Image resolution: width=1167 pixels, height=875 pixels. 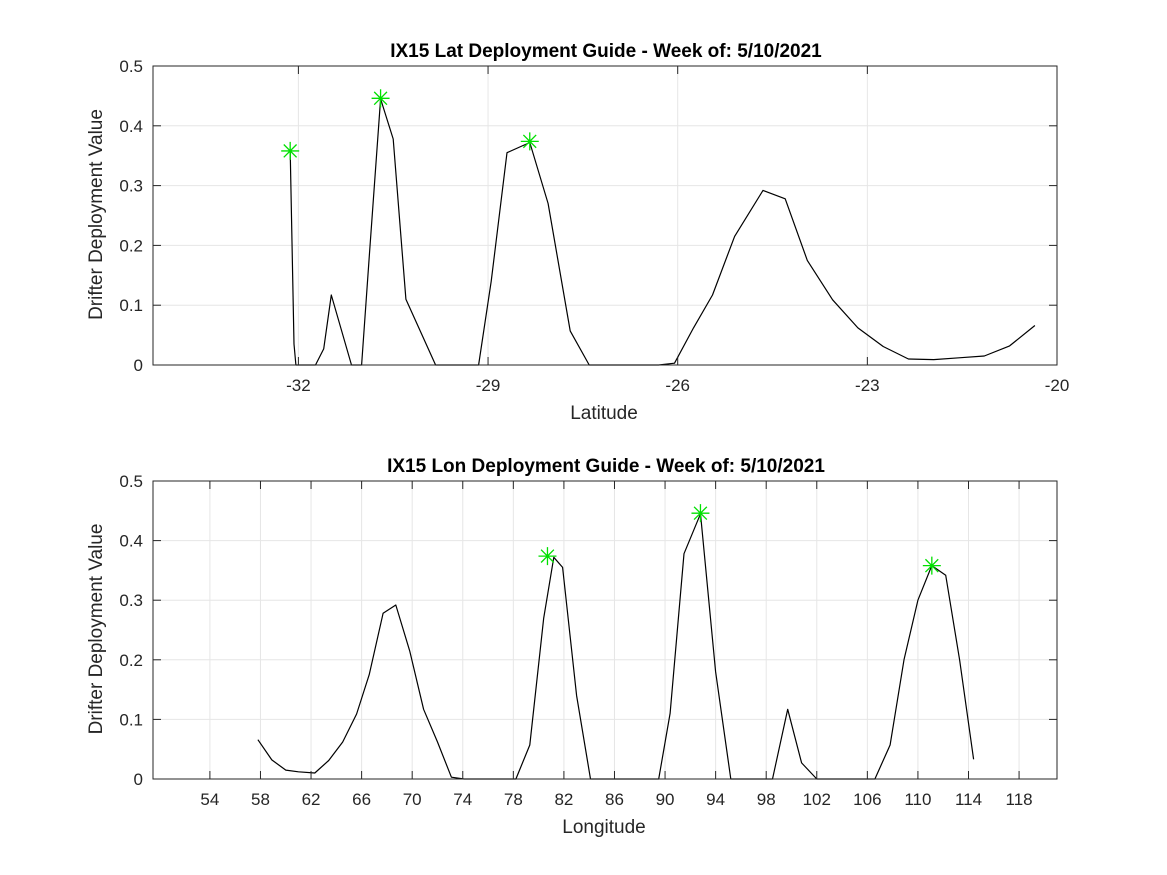 I want to click on lat-x-tick-label: -29, so click(x=488, y=385).